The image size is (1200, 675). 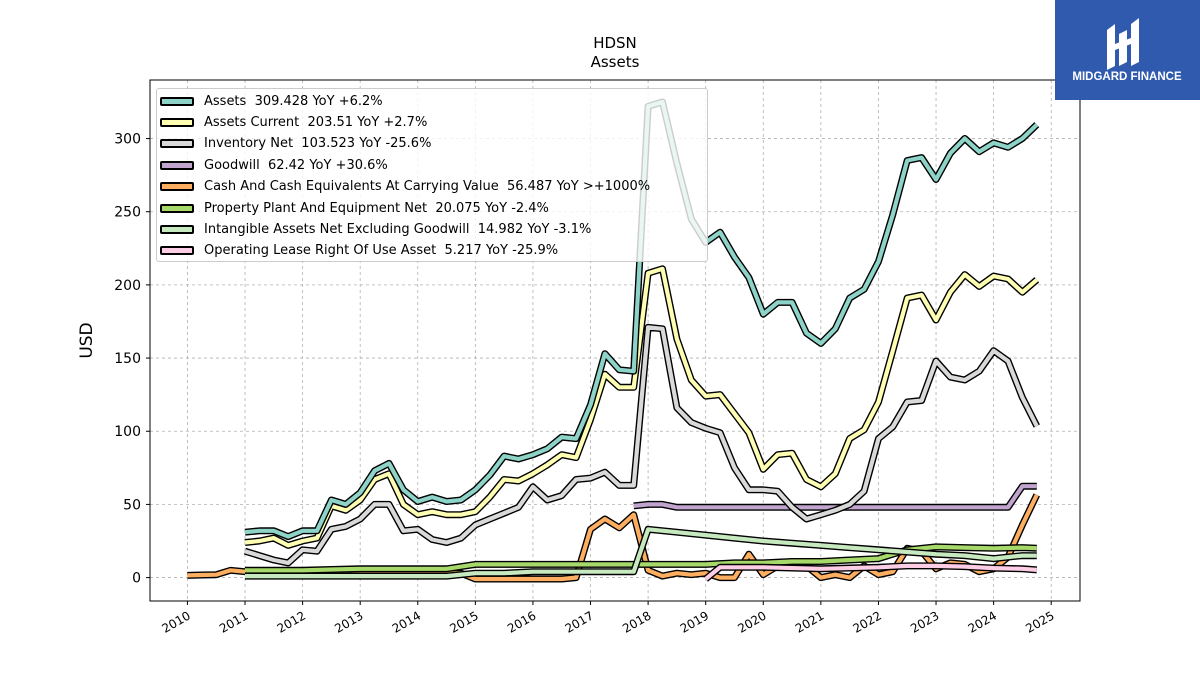 What do you see at coordinates (316, 122) in the screenshot?
I see `legend-label: Assets Current 203.51 YoY +2.7%` at bounding box center [316, 122].